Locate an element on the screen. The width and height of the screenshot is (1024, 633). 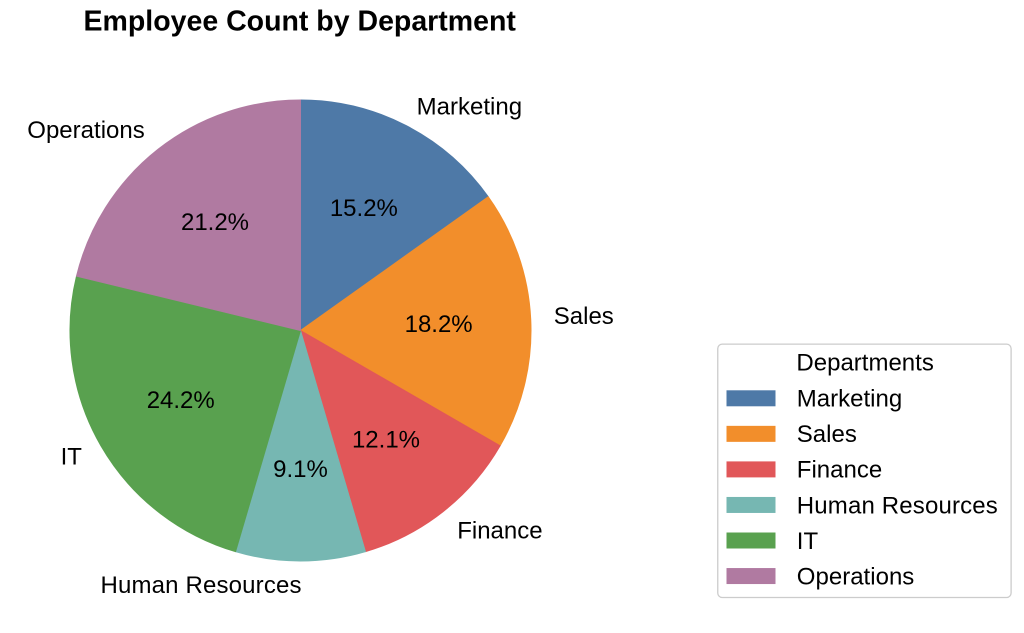
svg-text: 12.1% is located at coordinates (386, 440).